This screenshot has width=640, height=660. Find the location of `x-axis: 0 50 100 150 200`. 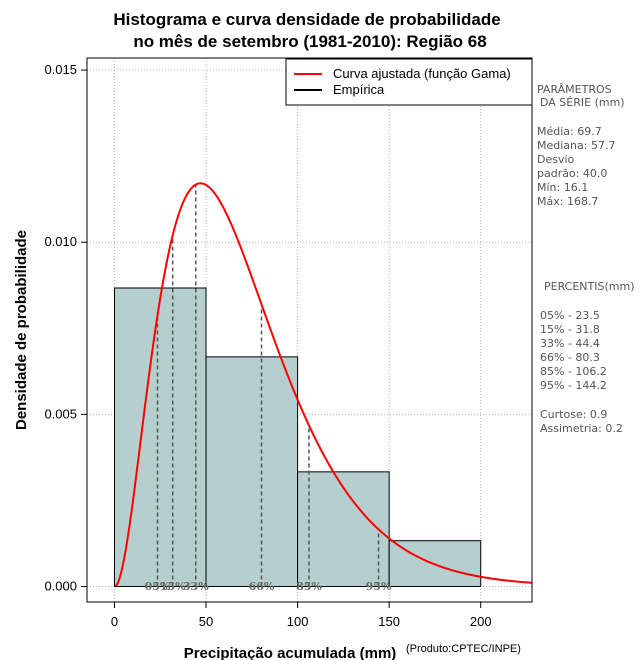

x-axis: 0 50 100 150 200 is located at coordinates (301, 615).